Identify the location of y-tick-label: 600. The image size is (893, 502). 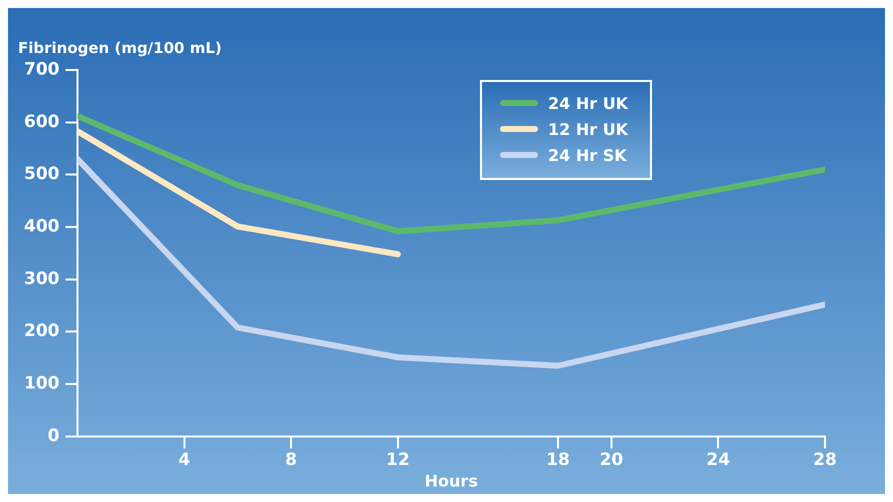
(42, 122).